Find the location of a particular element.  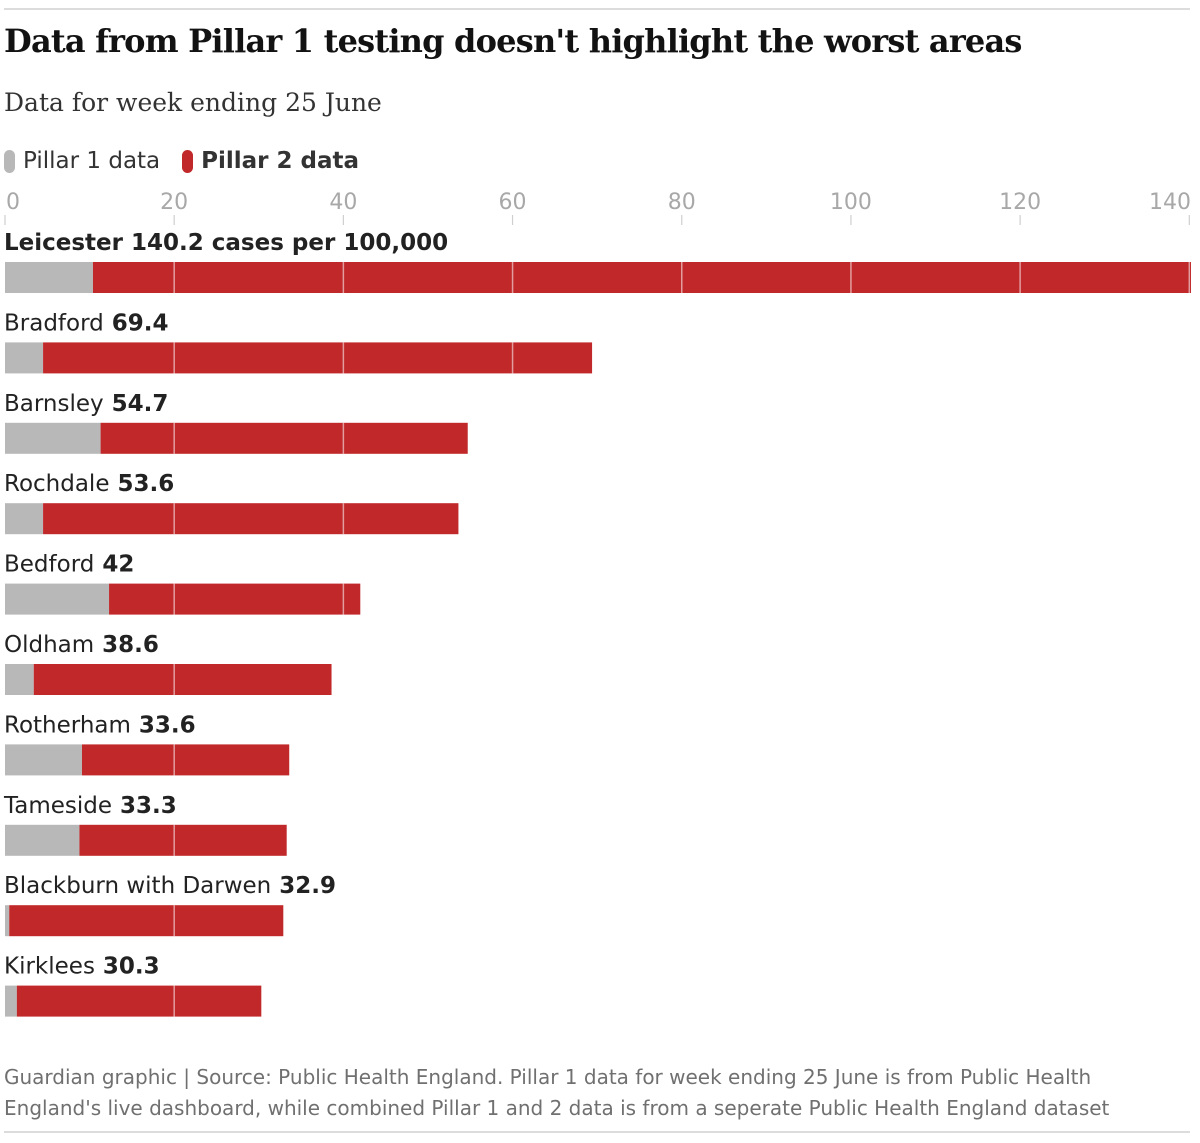

x-tick-label: 80 is located at coordinates (682, 202).